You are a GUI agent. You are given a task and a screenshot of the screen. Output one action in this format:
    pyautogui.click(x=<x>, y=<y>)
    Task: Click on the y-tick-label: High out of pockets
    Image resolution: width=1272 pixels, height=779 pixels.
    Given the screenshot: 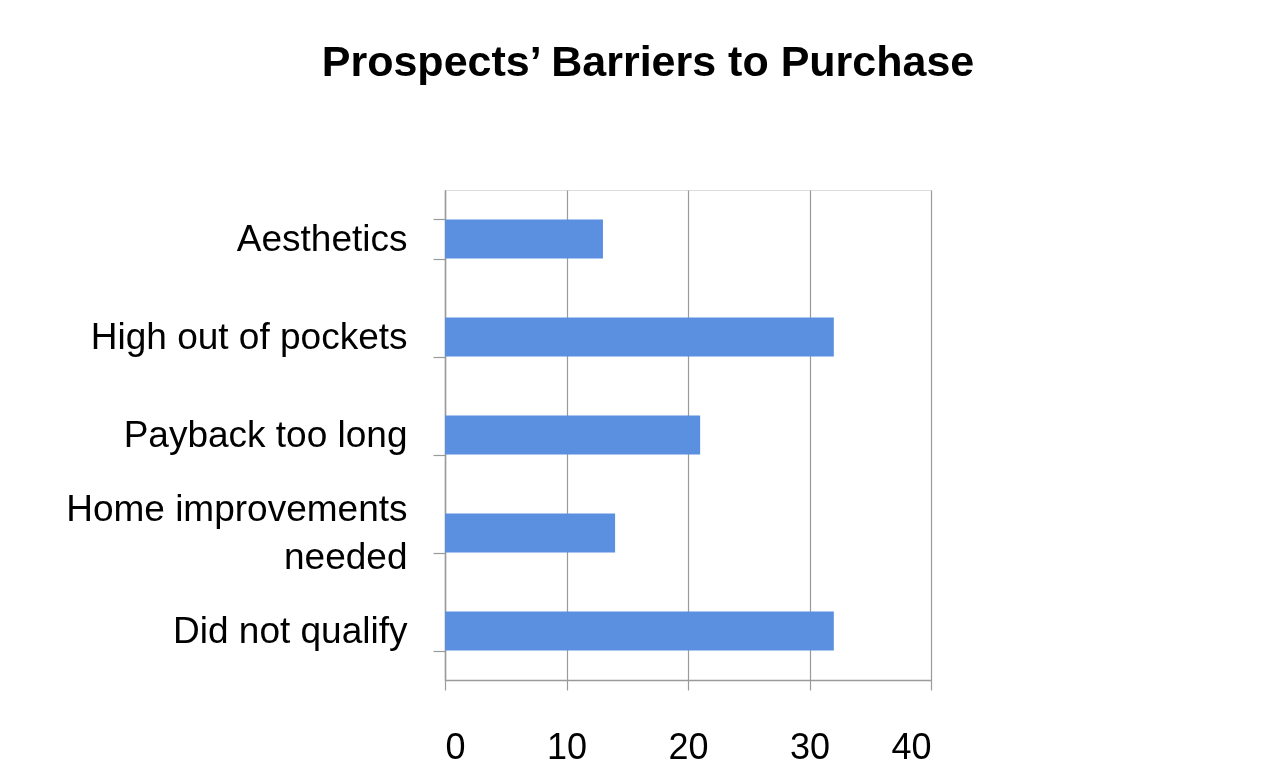 What is the action you would take?
    pyautogui.click(x=249, y=336)
    